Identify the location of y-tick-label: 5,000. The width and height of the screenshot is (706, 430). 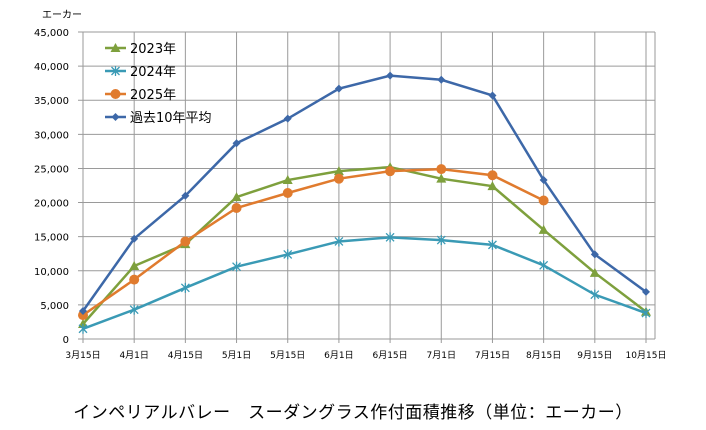
(54, 306).